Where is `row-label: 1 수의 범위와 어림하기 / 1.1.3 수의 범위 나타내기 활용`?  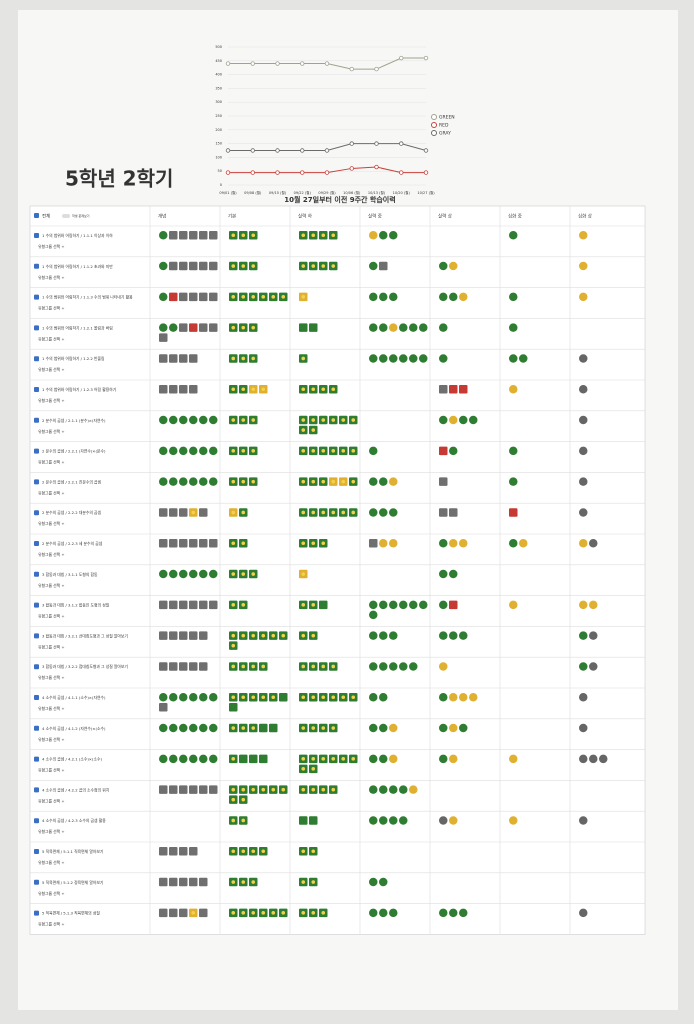
row-label: 1 수의 범위와 어림하기 / 1.1.3 수의 범위 나타내기 활용 is located at coordinates (87, 297).